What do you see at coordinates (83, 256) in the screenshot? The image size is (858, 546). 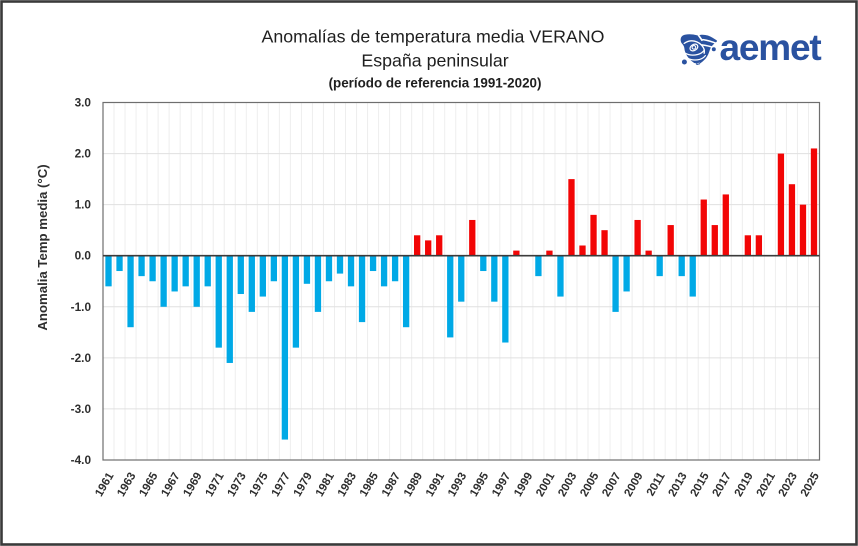 I see `svg-text: 0.0` at bounding box center [83, 256].